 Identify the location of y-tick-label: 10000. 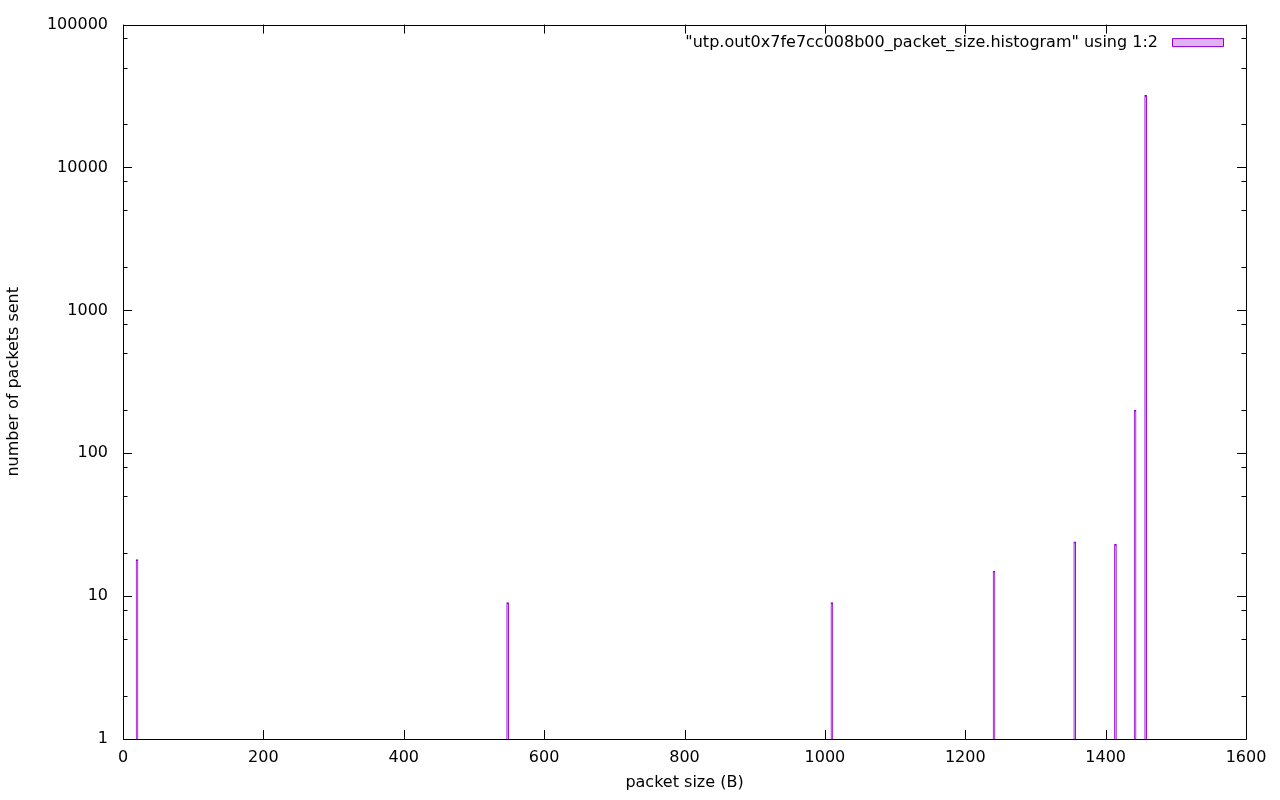
(82, 166).